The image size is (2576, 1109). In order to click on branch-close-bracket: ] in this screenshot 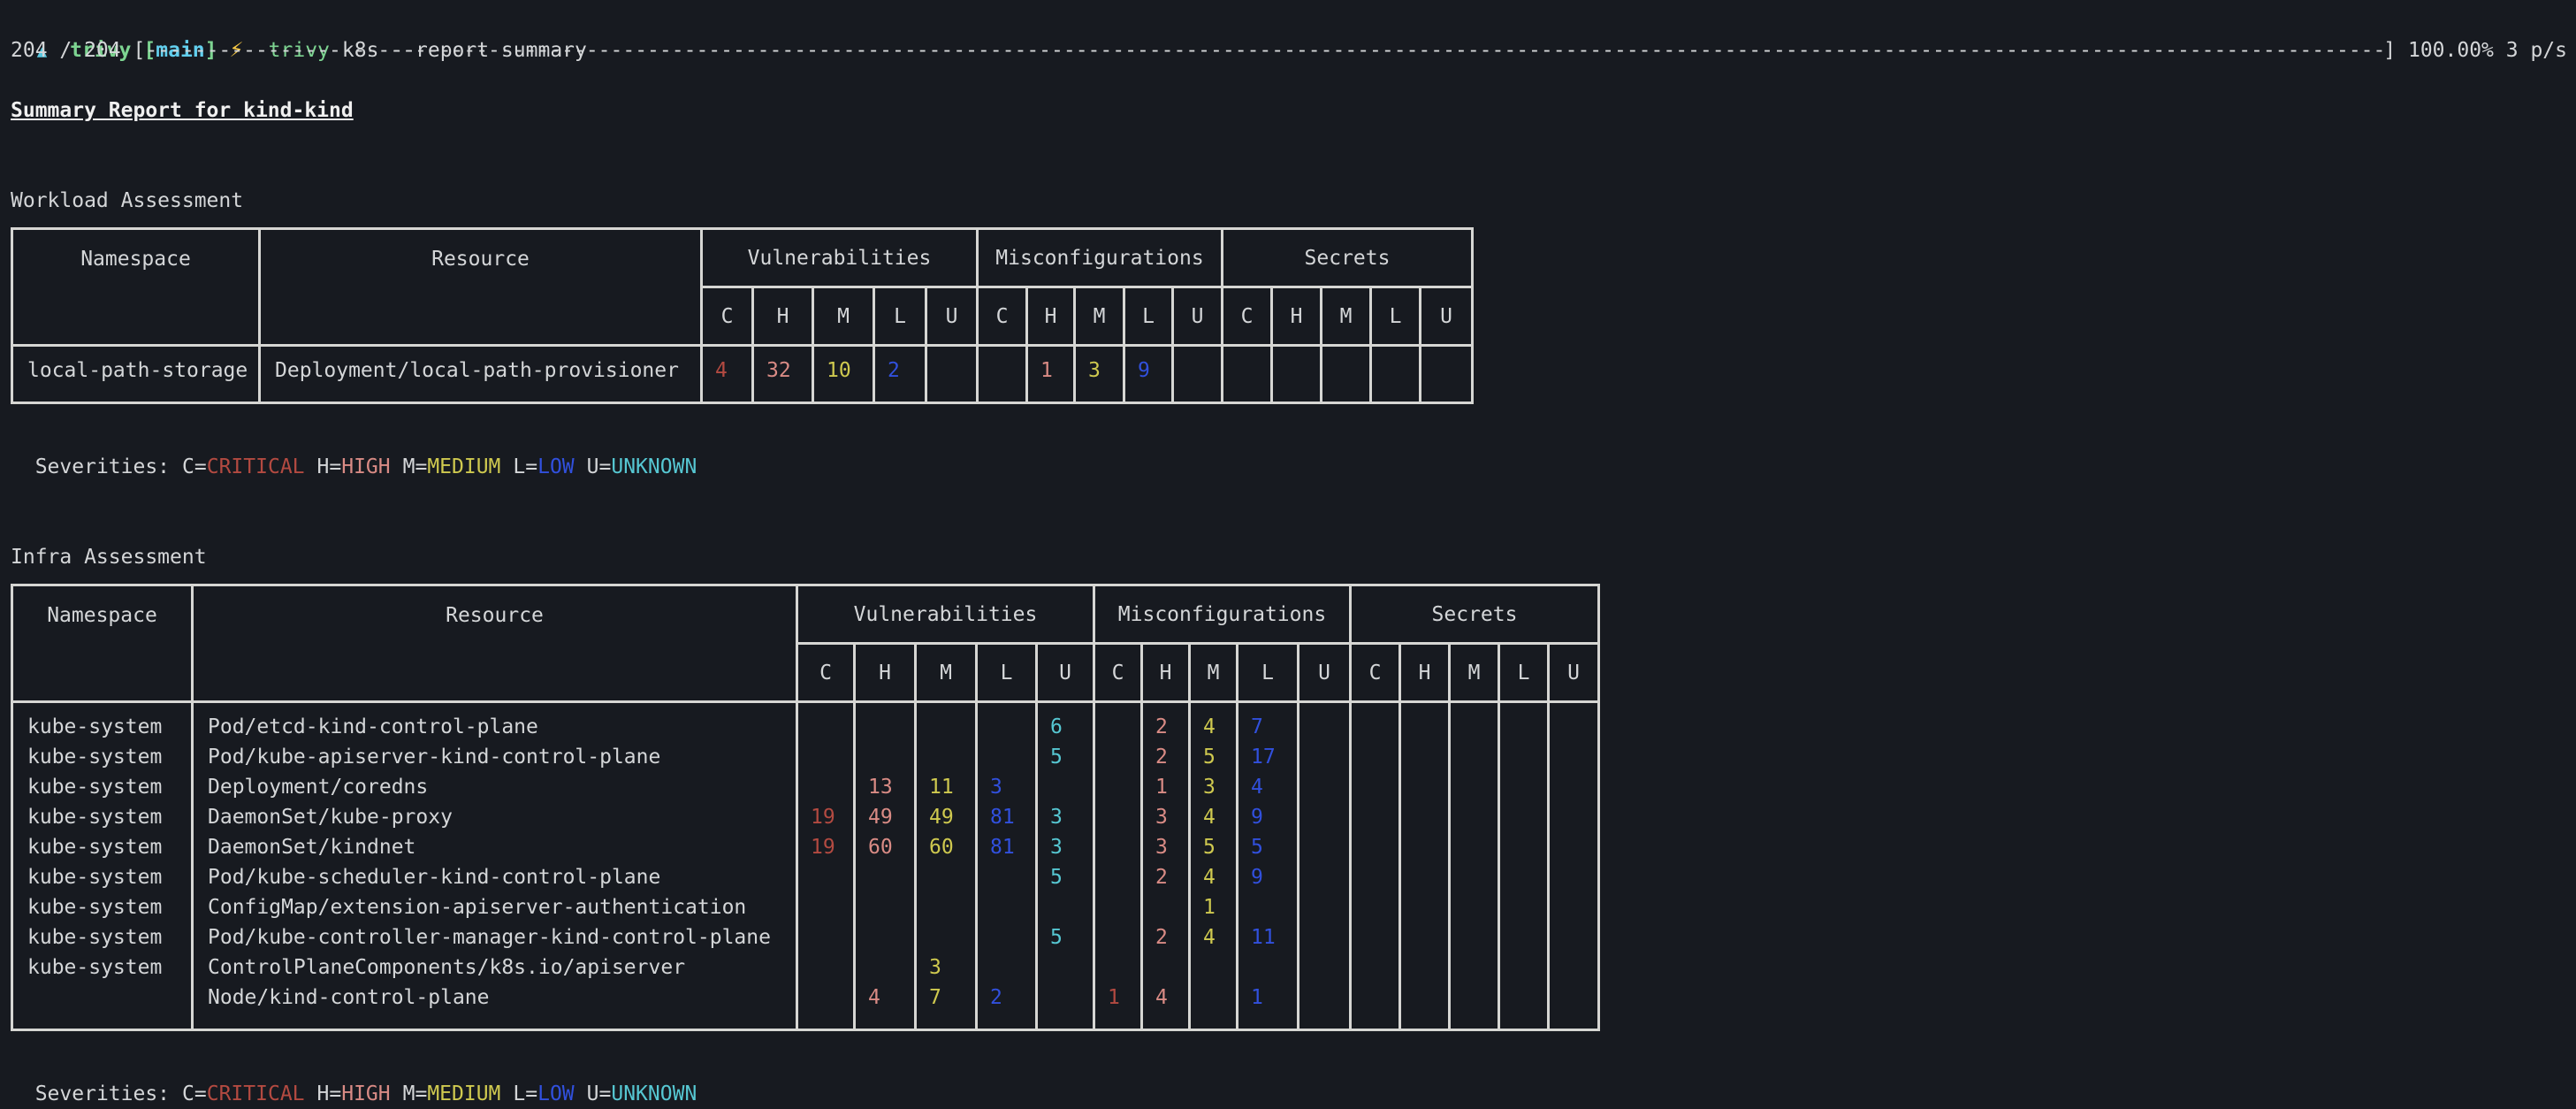, I will do `click(210, 50)`.